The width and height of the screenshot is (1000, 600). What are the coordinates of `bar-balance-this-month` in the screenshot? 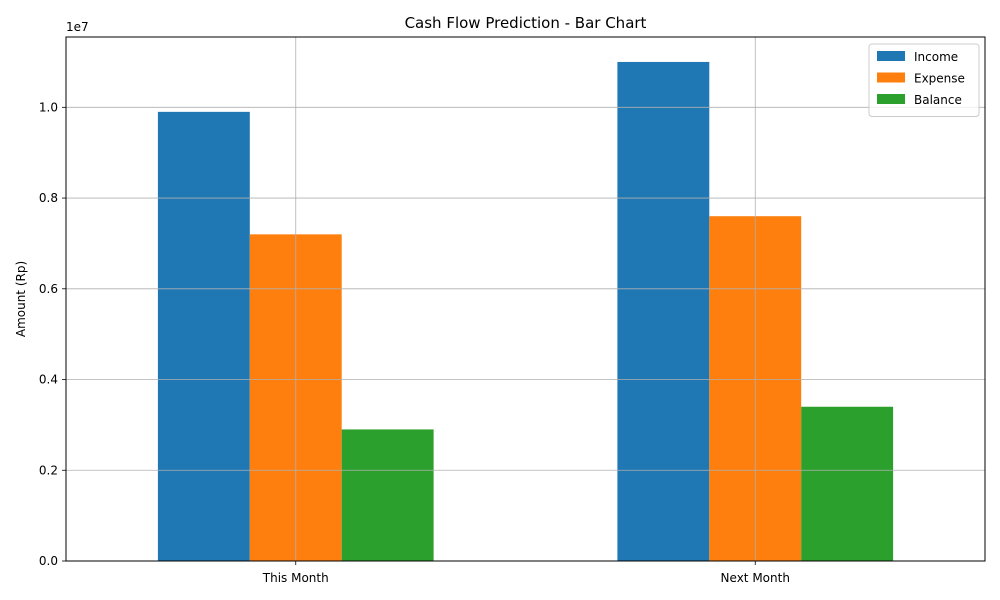 It's located at (387, 495).